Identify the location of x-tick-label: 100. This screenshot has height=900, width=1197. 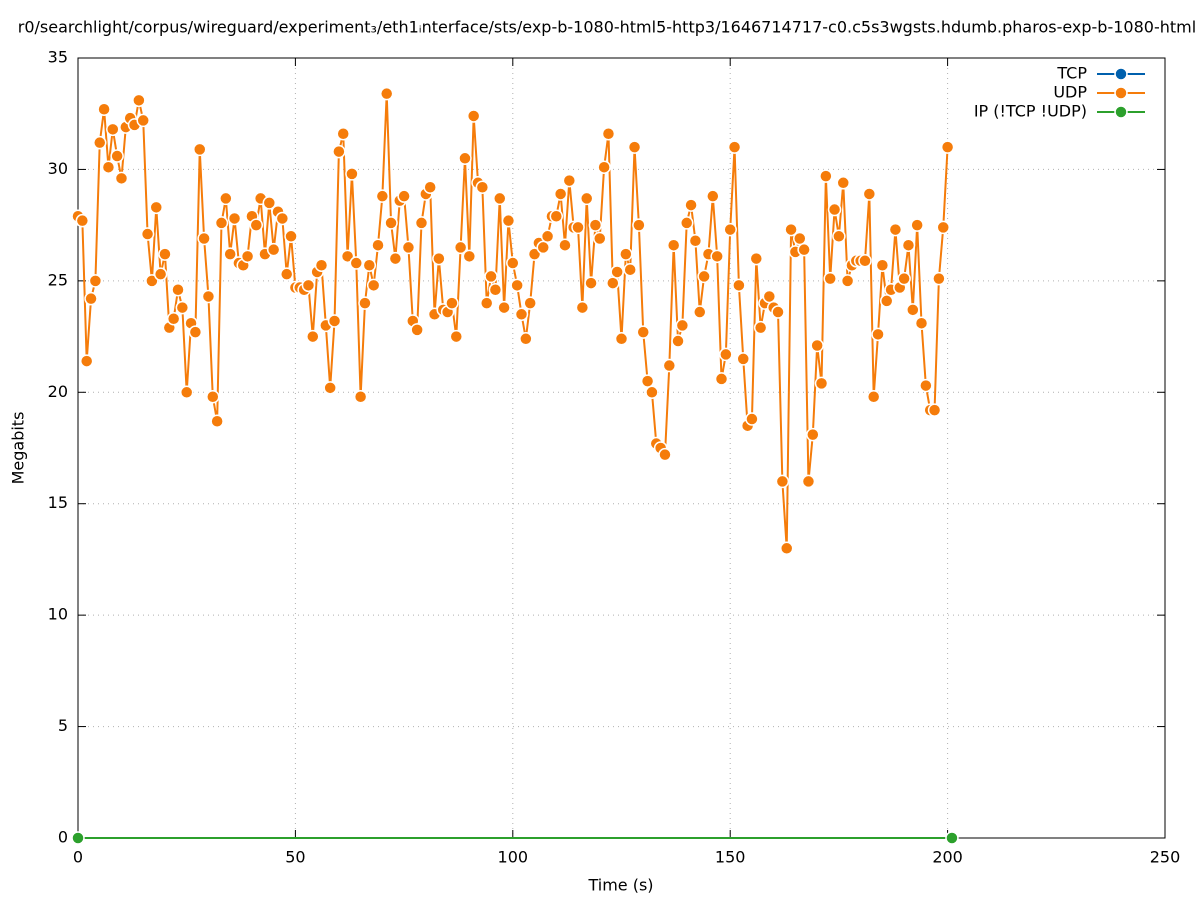
(513, 857).